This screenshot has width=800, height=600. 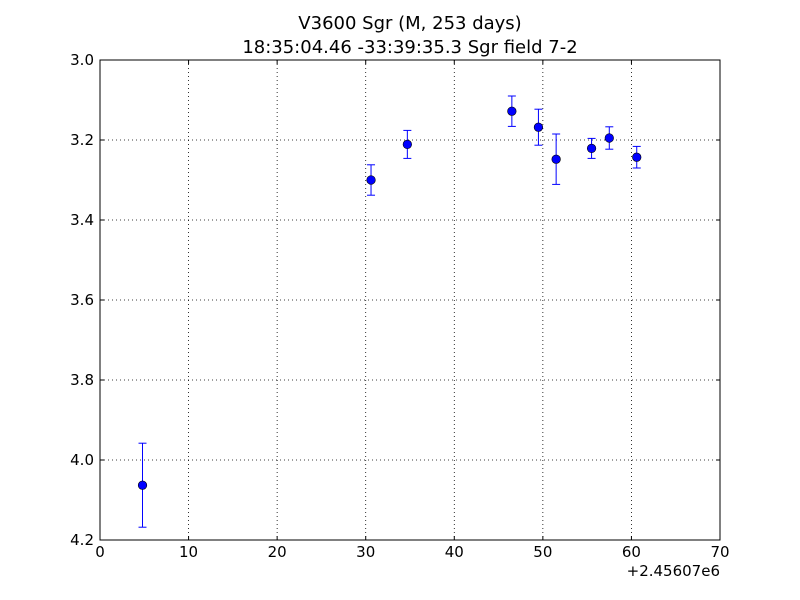 I want to click on x-tick-label: 60, so click(x=631, y=552).